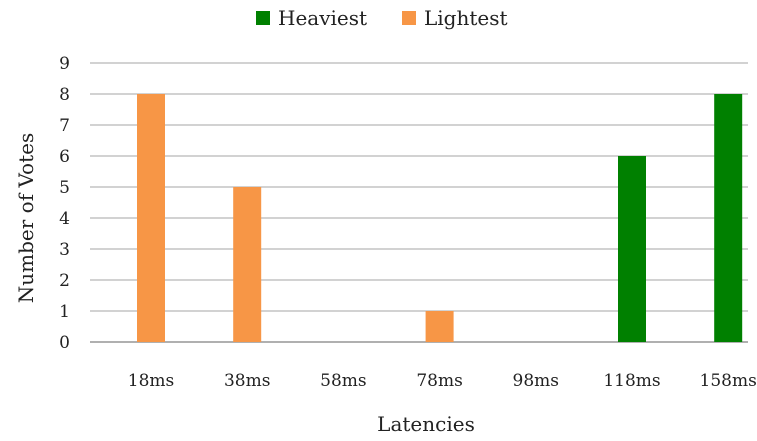 This screenshot has width=757, height=441. Describe the element at coordinates (64, 281) in the screenshot. I see `y-tick-label: 2` at that location.